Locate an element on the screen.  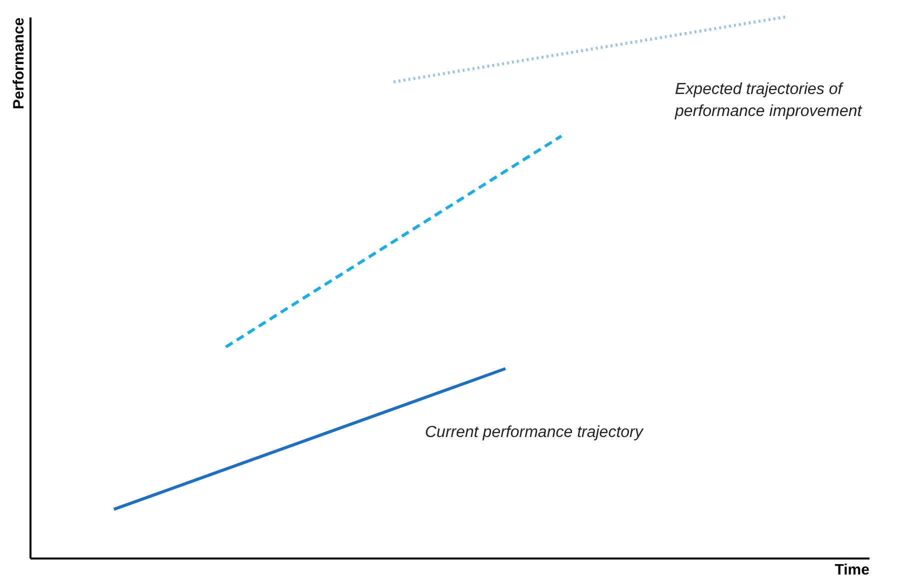
annotation: Current performance trajectory is located at coordinates (534, 432).